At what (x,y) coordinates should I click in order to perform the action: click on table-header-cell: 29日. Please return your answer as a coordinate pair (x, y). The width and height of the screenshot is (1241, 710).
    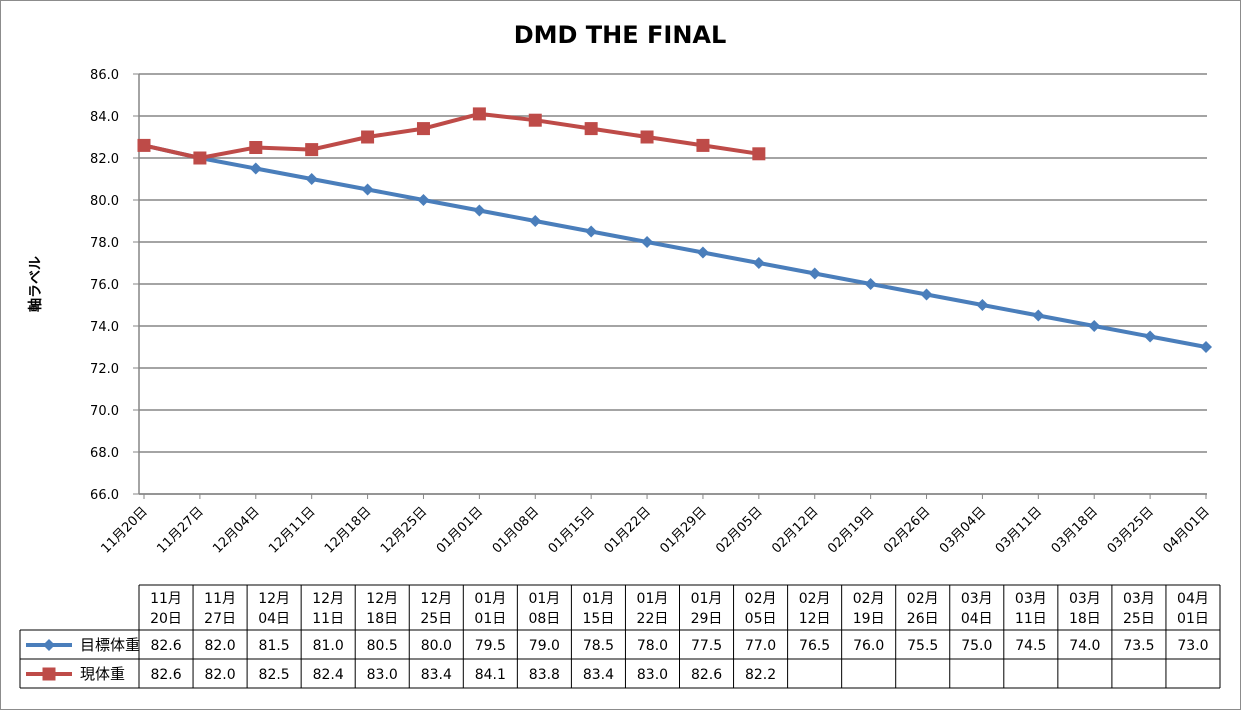
    Looking at the image, I should click on (707, 619).